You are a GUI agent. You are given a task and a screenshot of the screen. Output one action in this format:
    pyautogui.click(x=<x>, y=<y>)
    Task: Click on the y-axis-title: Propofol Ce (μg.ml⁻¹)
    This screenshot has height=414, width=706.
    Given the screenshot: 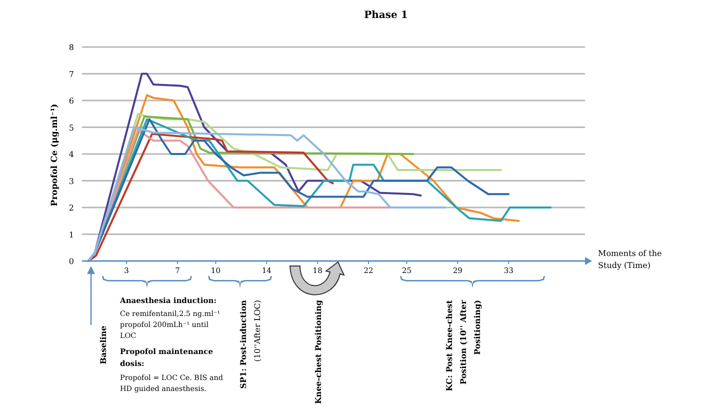 What is the action you would take?
    pyautogui.click(x=55, y=155)
    